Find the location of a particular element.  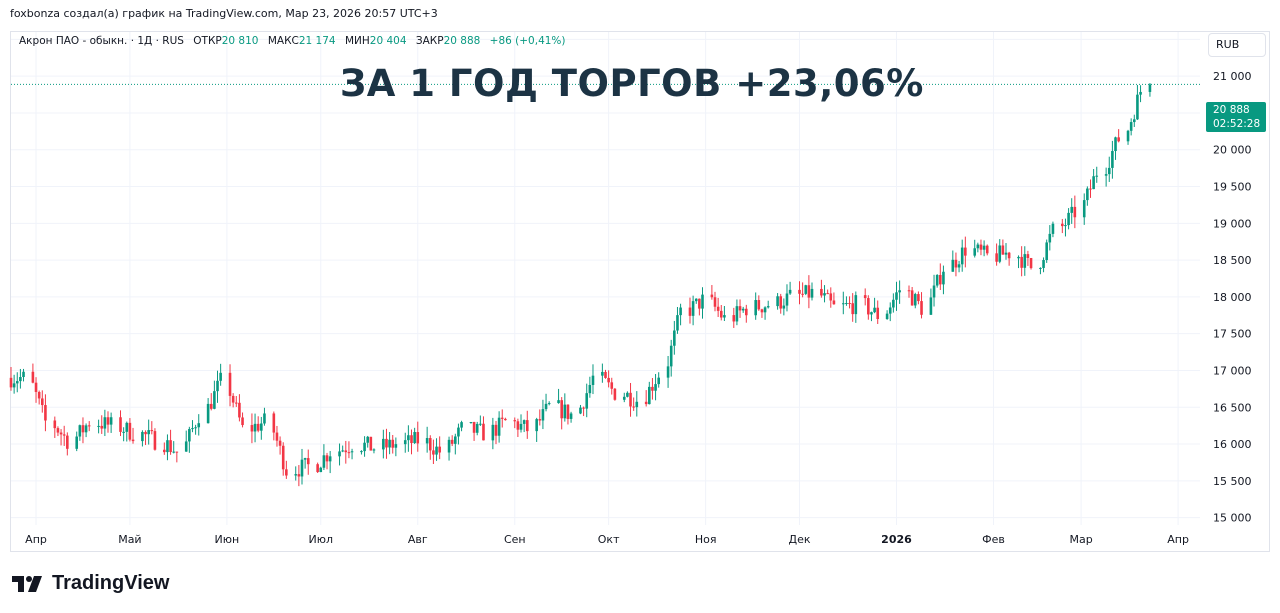

y-tick-label: 21 000 is located at coordinates (1232, 76).